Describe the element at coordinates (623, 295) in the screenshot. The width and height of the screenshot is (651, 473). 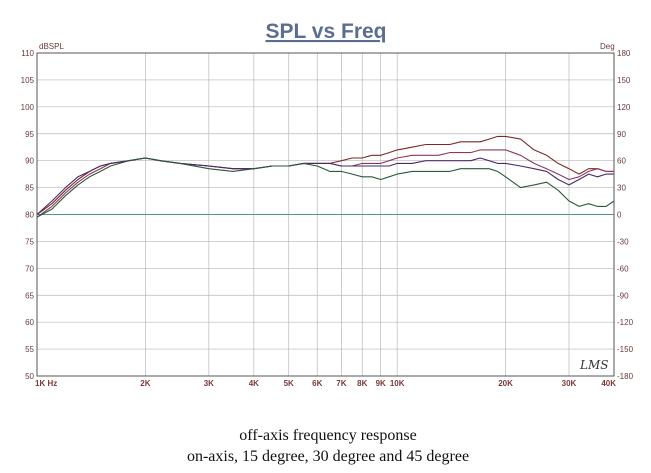
I see `y2-tick-label: -90` at that location.